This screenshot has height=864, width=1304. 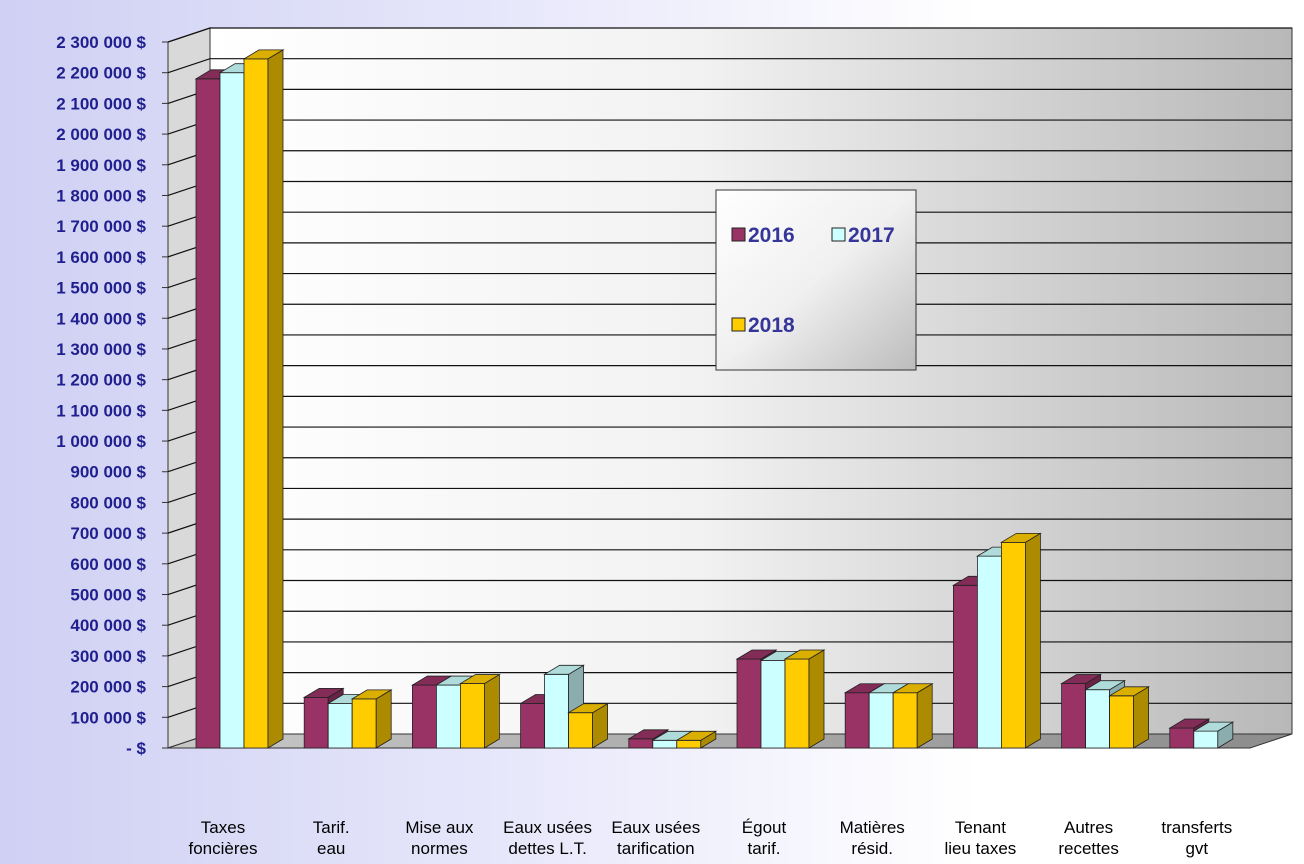 I want to click on category-label-line: tarif., so click(x=763, y=848).